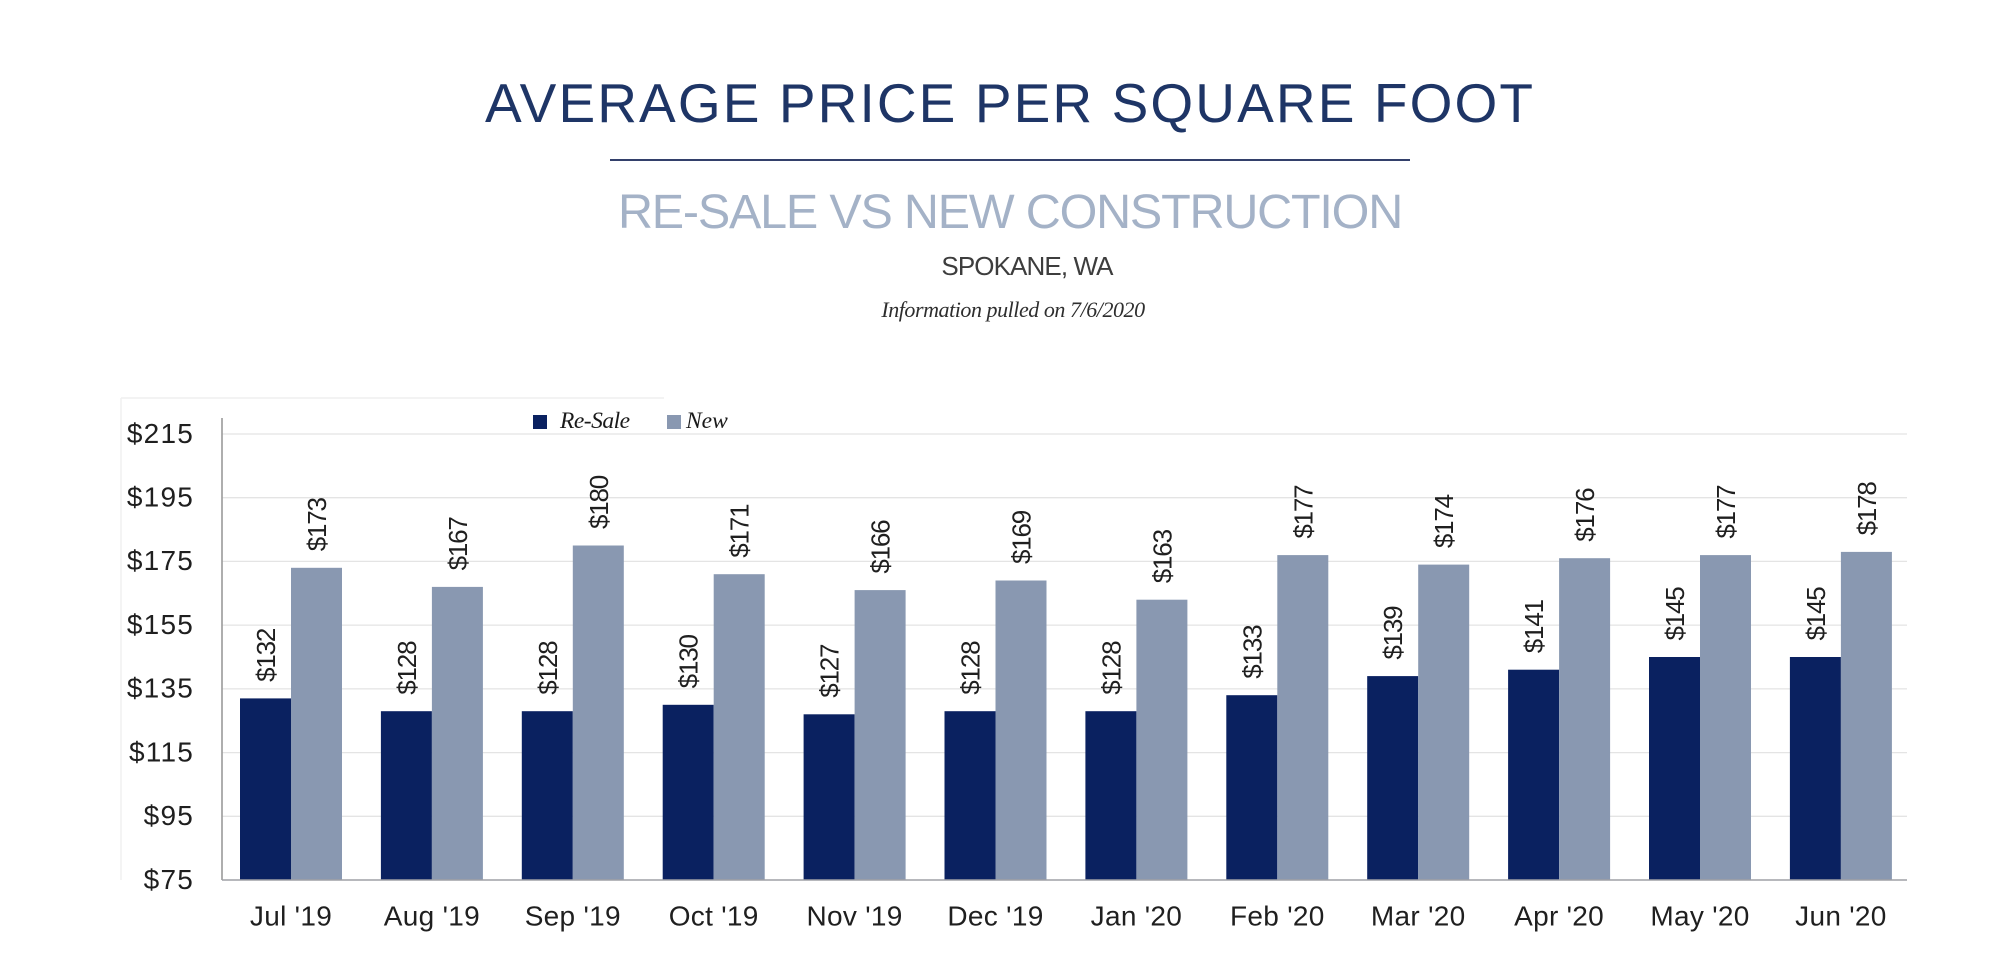 This screenshot has width=2000, height=978. Describe the element at coordinates (160, 497) in the screenshot. I see `svg-text: $195` at that location.